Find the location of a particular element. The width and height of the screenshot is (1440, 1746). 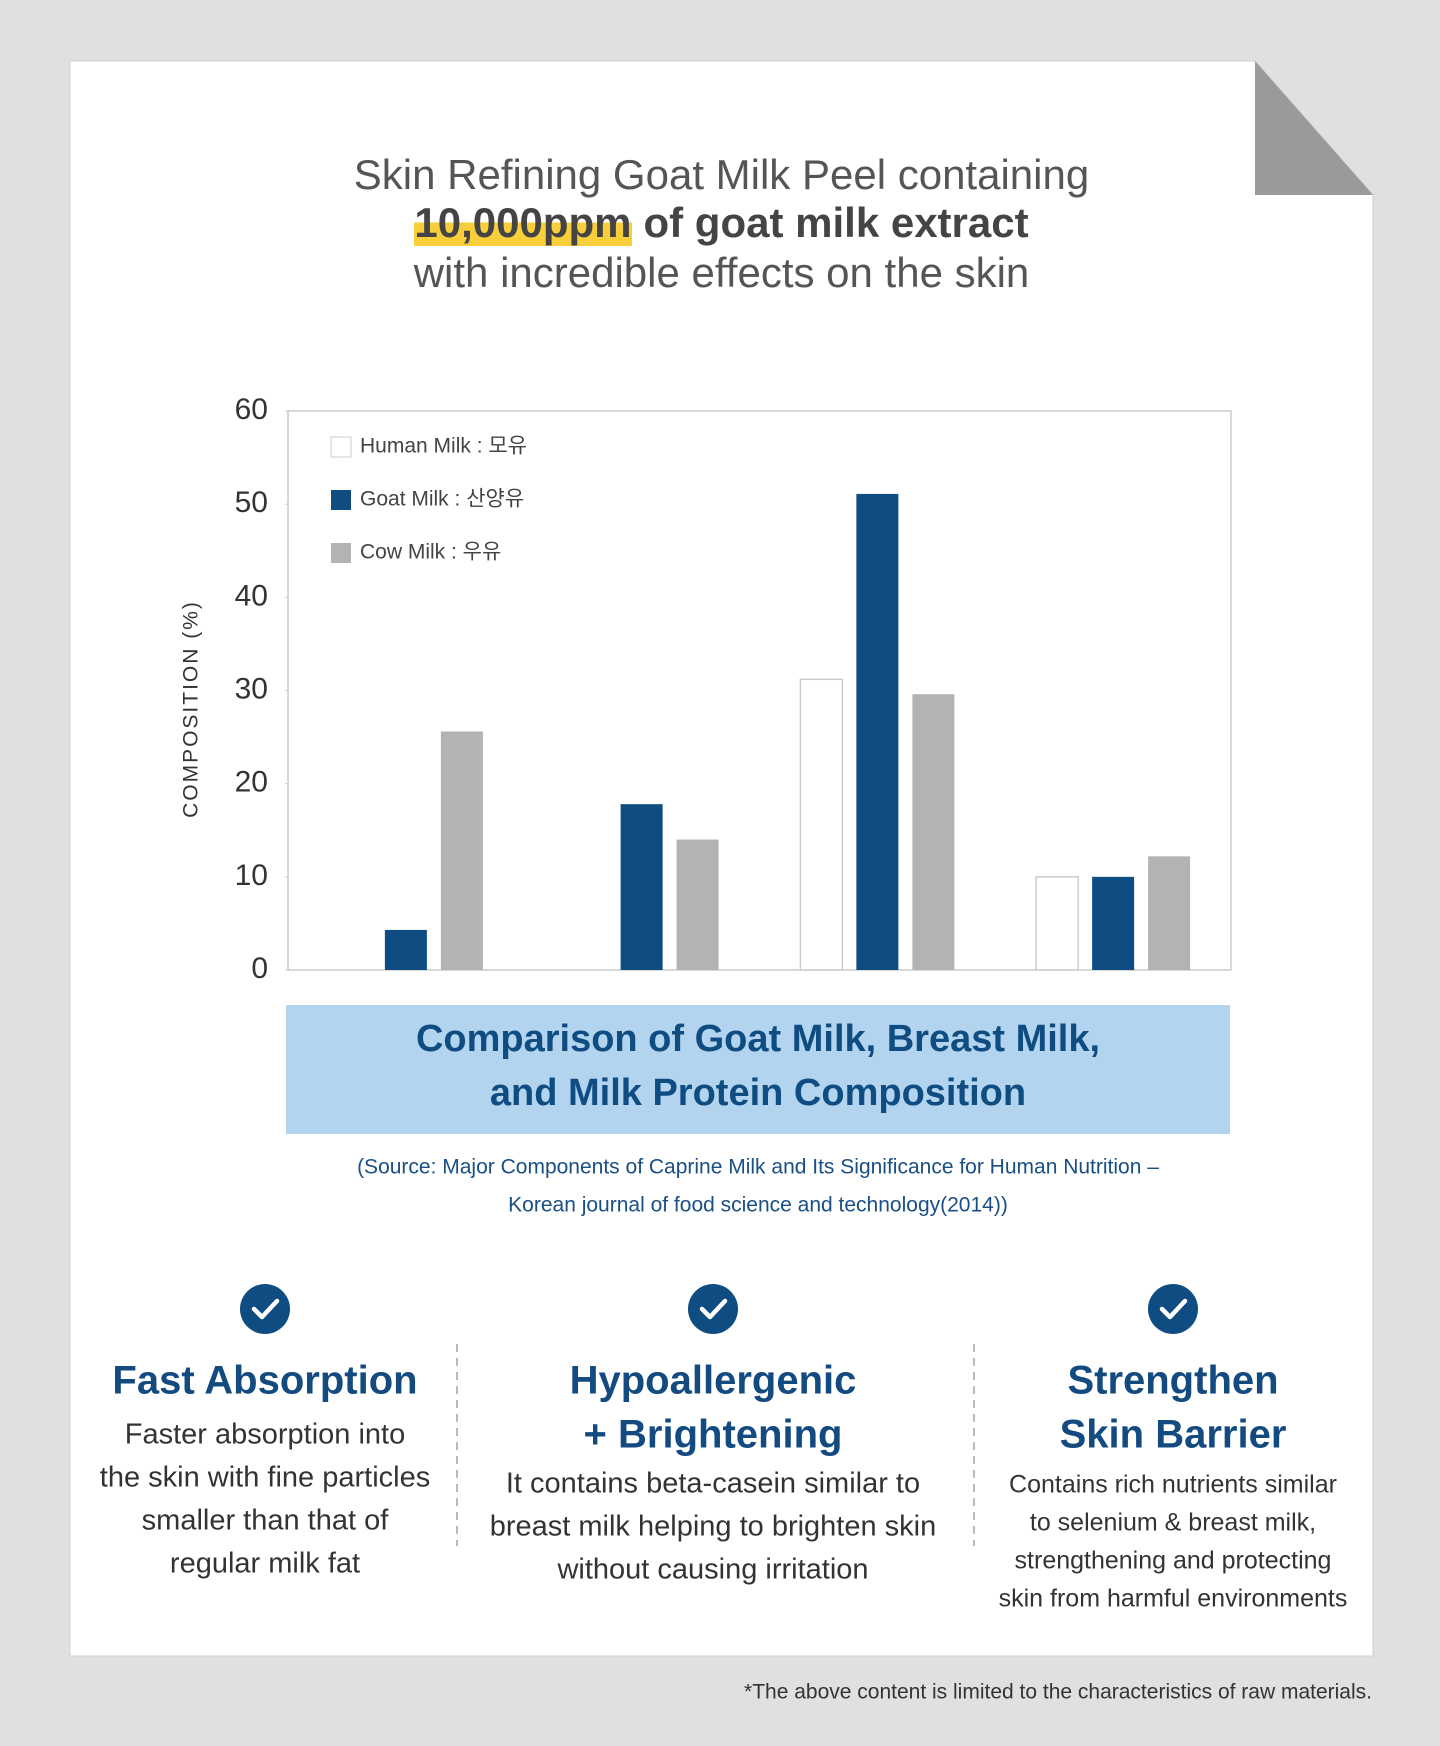

y-tick-label: 30 is located at coordinates (251, 688).